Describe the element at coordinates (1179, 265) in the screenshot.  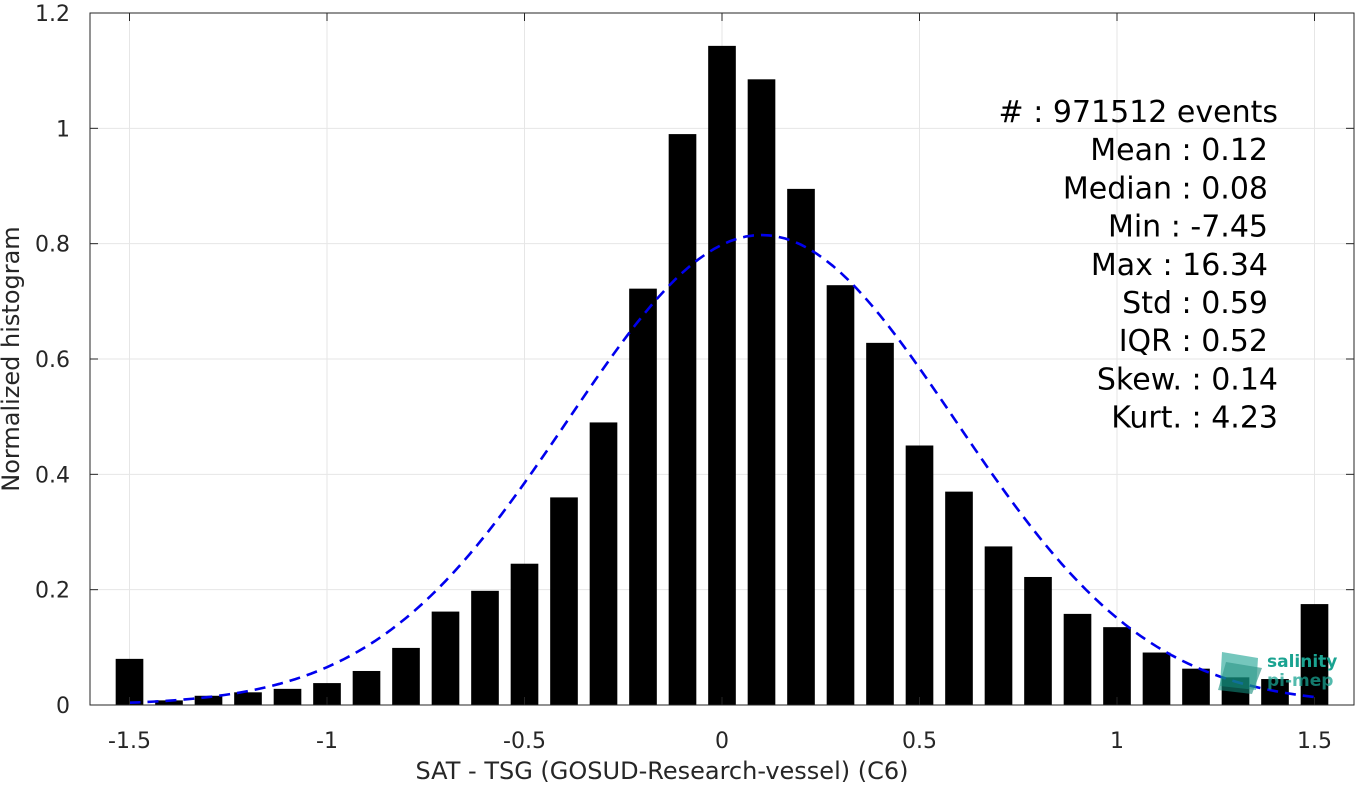
I see `stat-line: Max : 16.34` at that location.